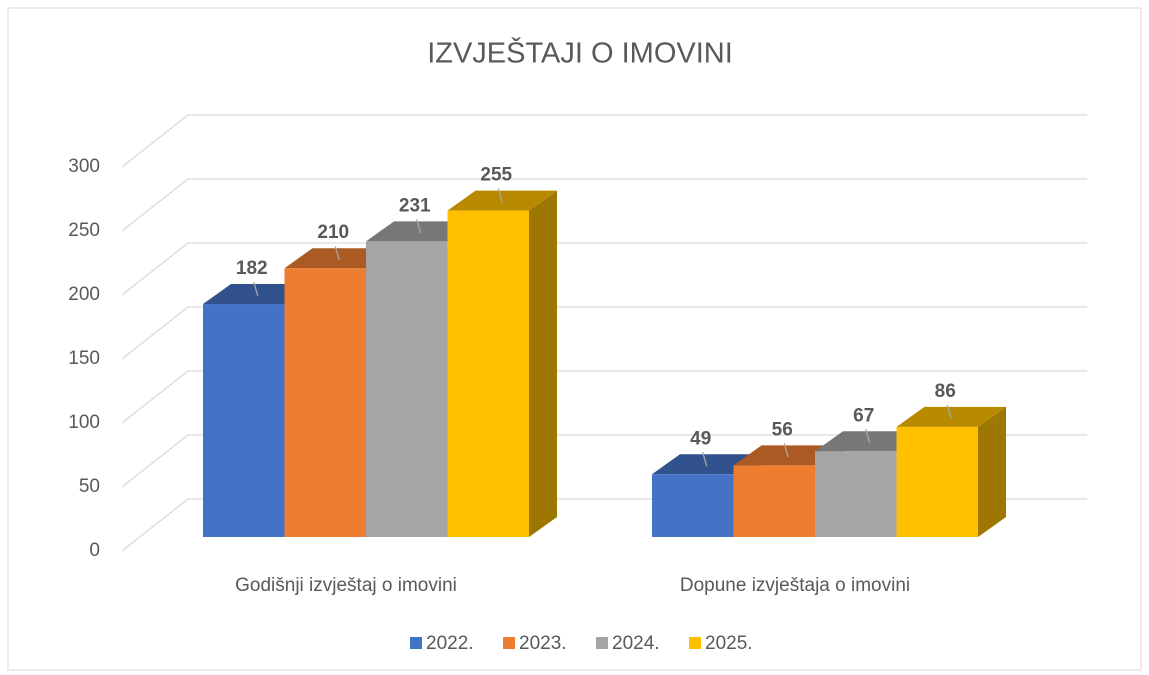 Image resolution: width=1149 pixels, height=675 pixels. What do you see at coordinates (496, 175) in the screenshot?
I see `data-label: 255` at bounding box center [496, 175].